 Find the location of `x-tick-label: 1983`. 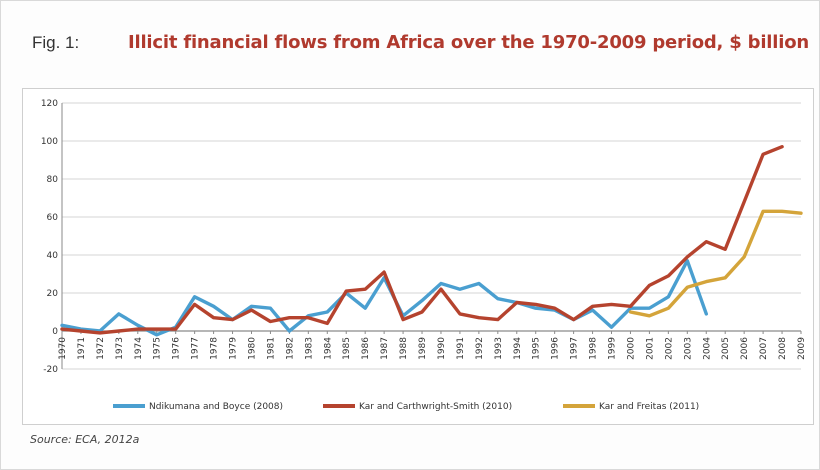

x-tick-label: 1983 is located at coordinates (309, 348).